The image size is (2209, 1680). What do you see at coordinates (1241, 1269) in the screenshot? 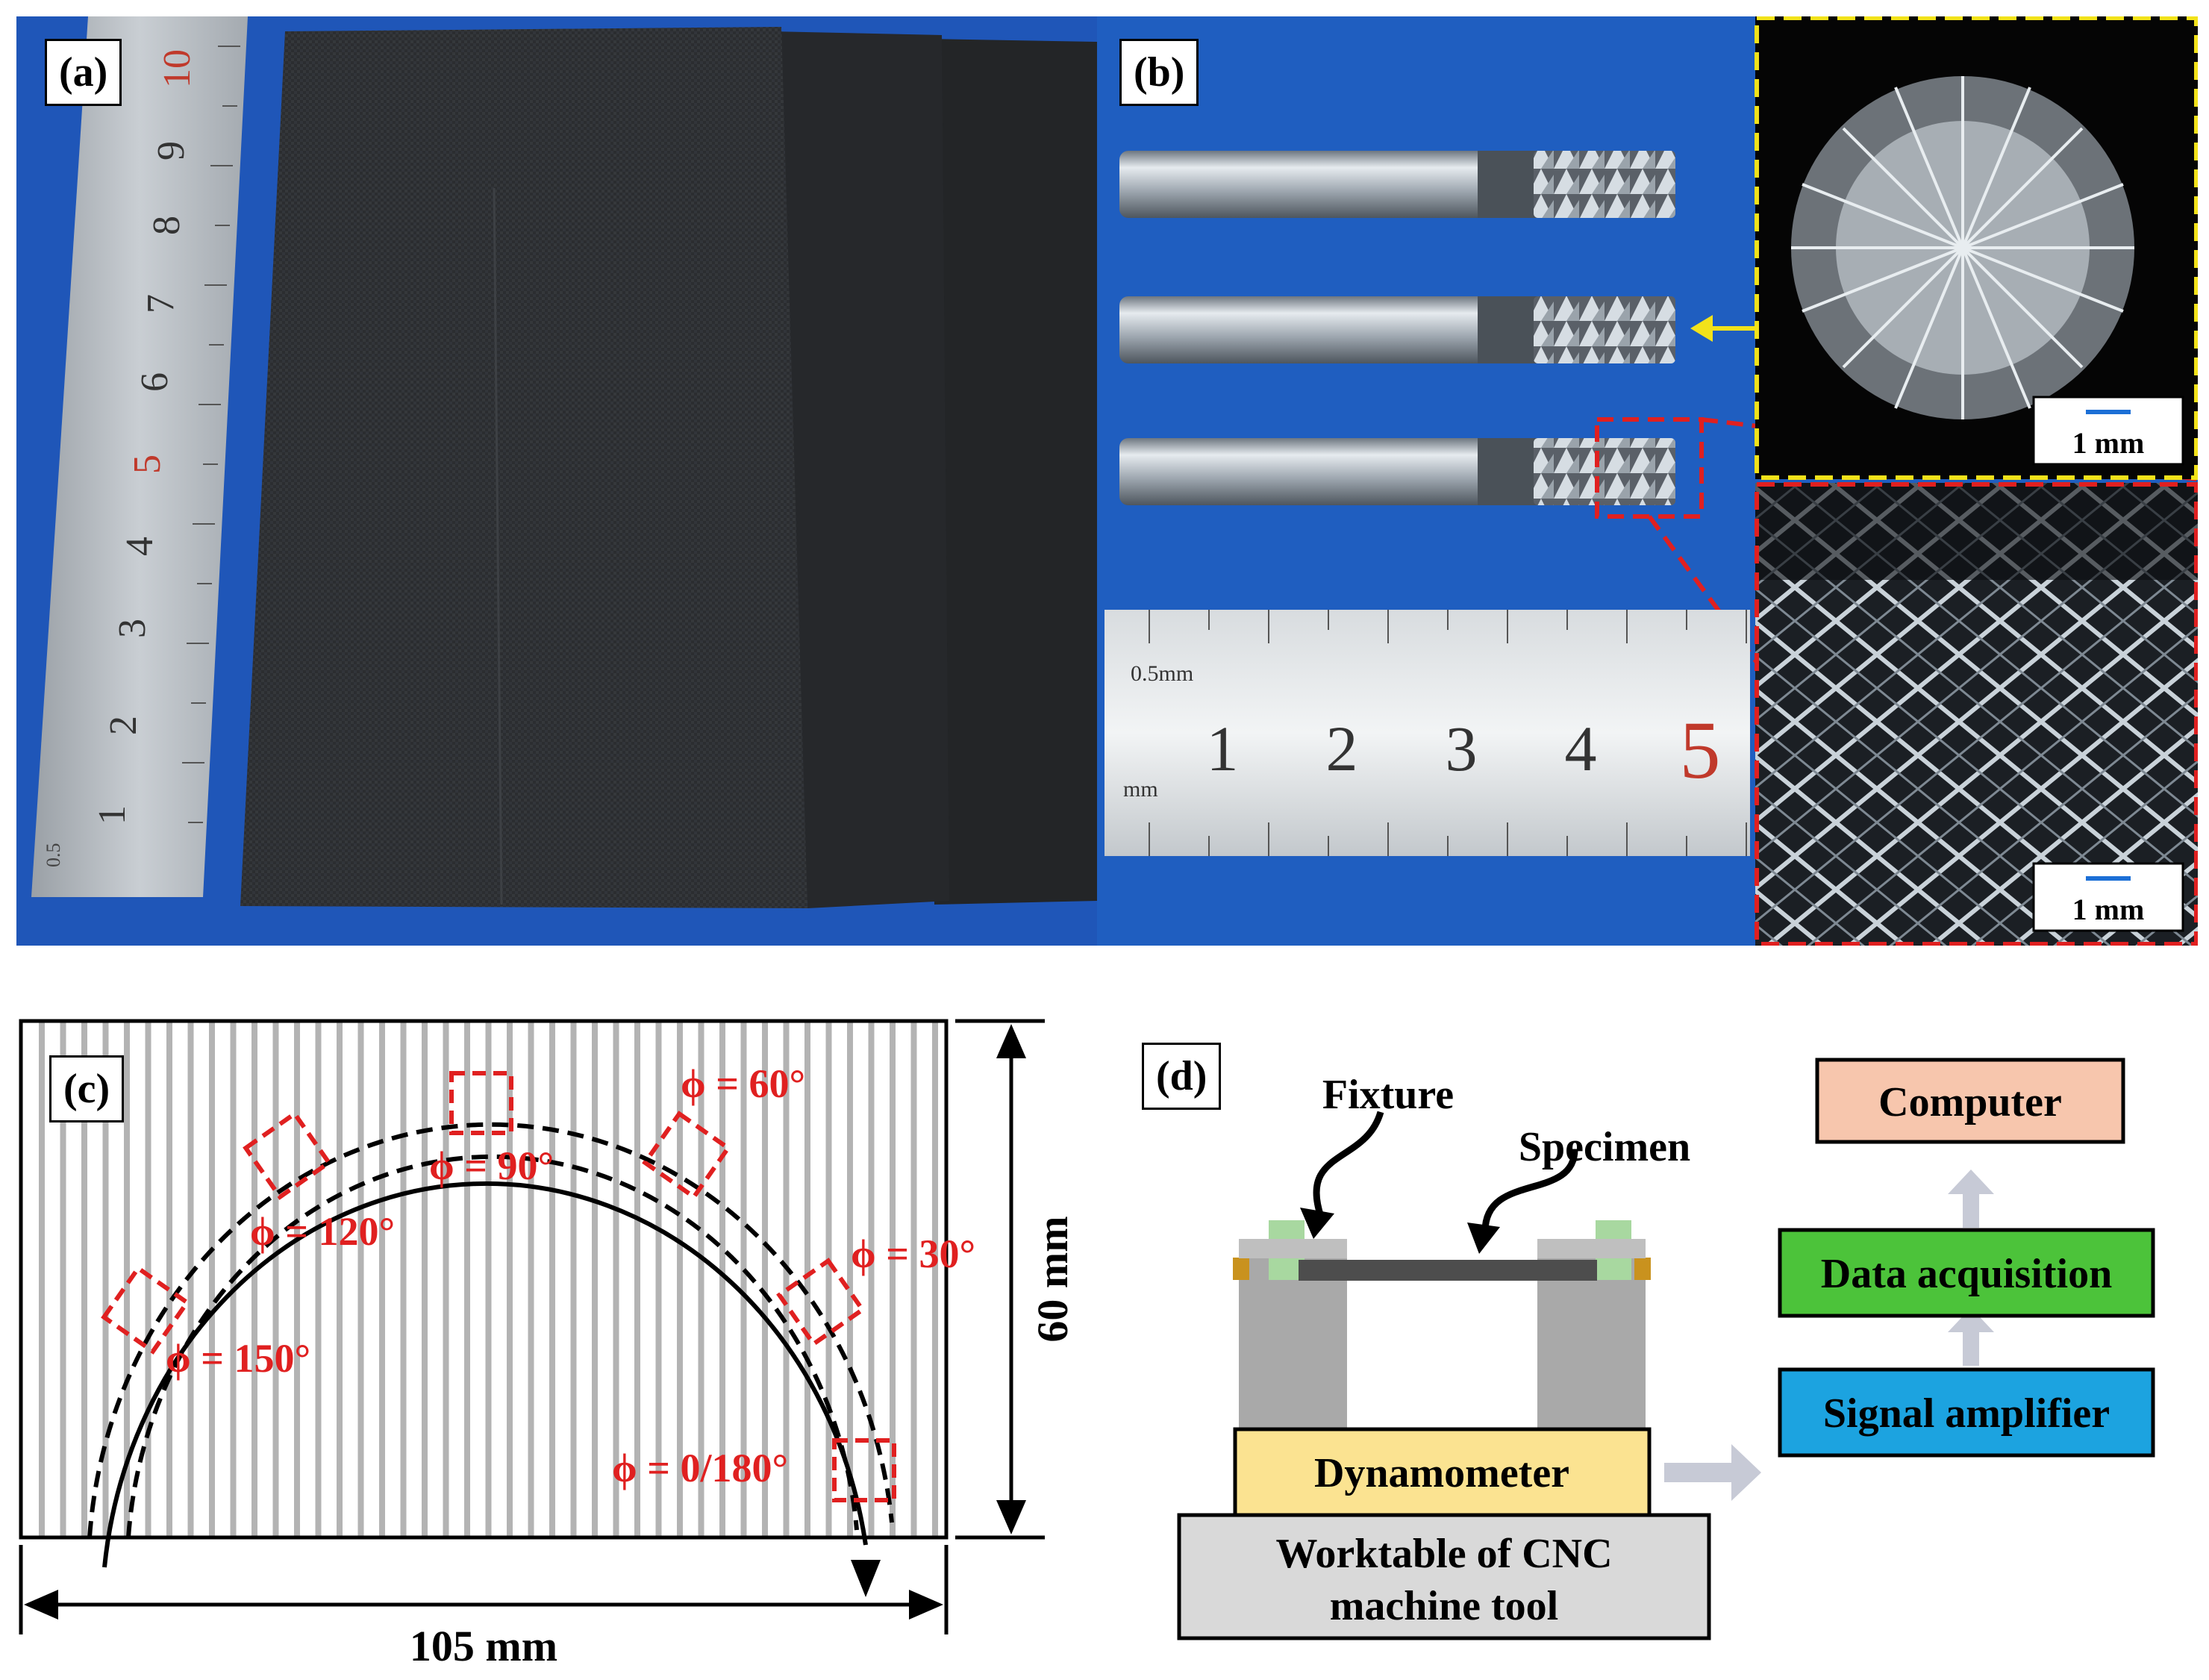
I see `fixture-left-clamp` at bounding box center [1241, 1269].